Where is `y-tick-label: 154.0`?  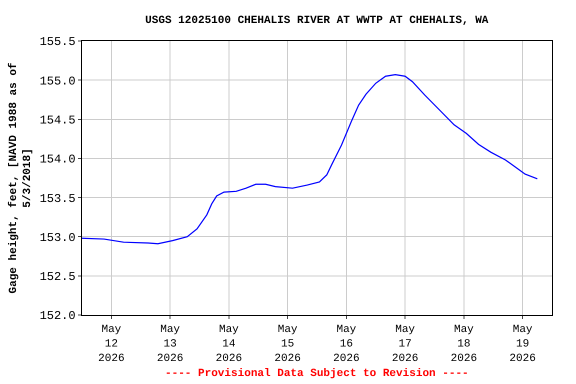
y-tick-label: 154.0 is located at coordinates (58, 159).